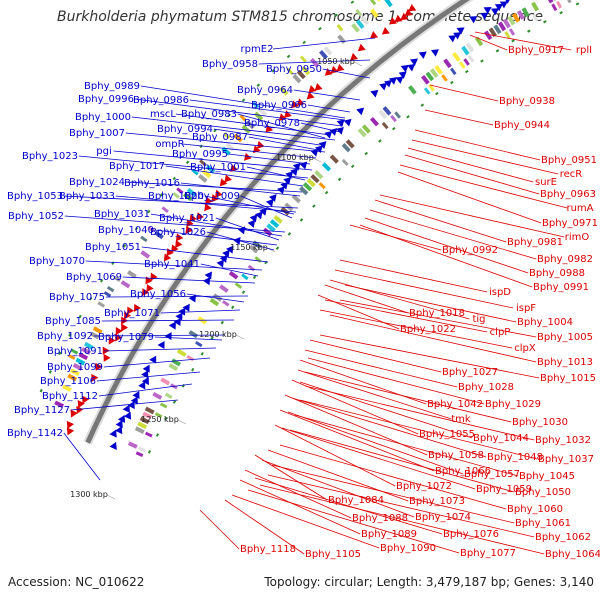 Image resolution: width=600 pixels, height=600 pixels. What do you see at coordinates (103, 151) in the screenshot?
I see `forward-gene-label: pgi` at bounding box center [103, 151].